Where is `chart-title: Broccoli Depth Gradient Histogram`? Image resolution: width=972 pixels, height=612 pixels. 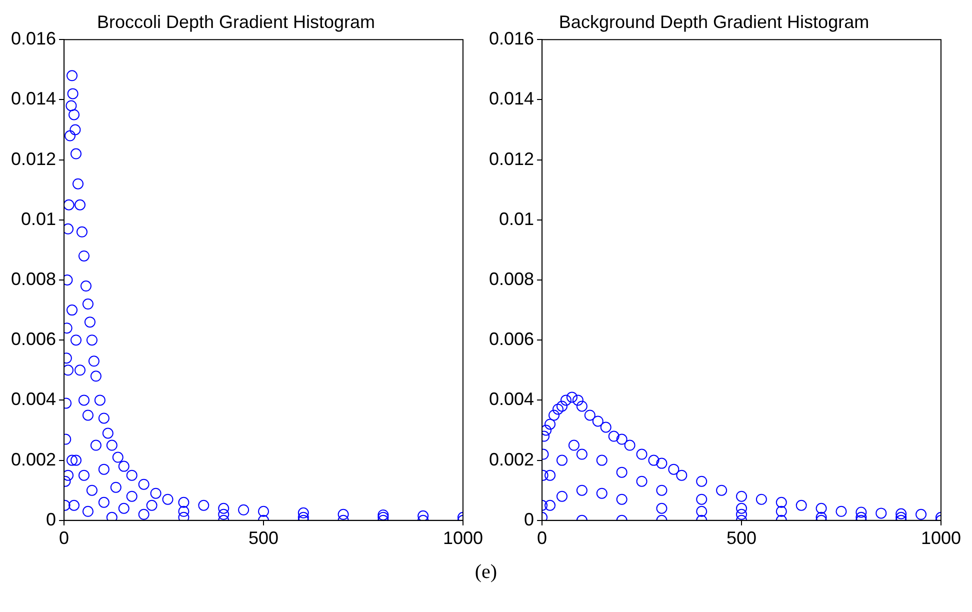 chart-title: Broccoli Depth Gradient Histogram is located at coordinates (236, 22).